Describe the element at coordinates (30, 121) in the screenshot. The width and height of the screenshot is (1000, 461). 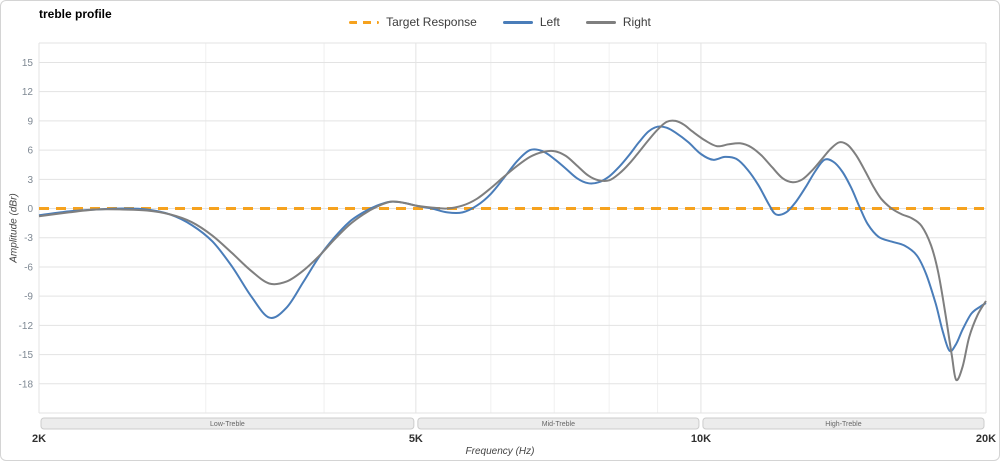
I see `y-tick-label: 9` at that location.